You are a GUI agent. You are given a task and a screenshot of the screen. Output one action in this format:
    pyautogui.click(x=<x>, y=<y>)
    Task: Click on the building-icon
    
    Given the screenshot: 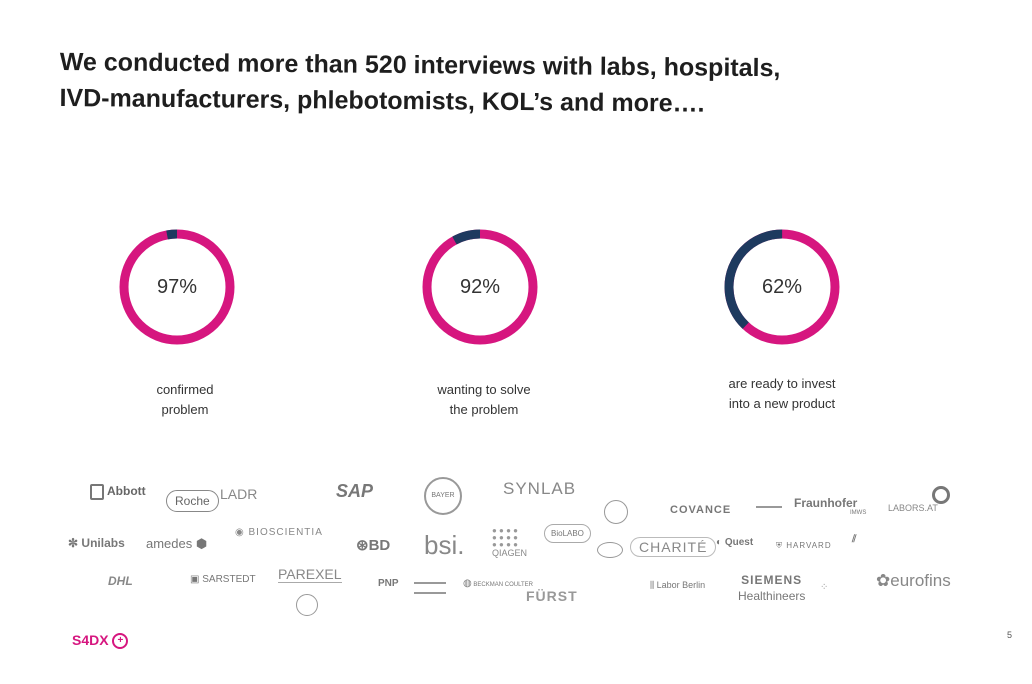 What is the action you would take?
    pyautogui.click(x=769, y=500)
    